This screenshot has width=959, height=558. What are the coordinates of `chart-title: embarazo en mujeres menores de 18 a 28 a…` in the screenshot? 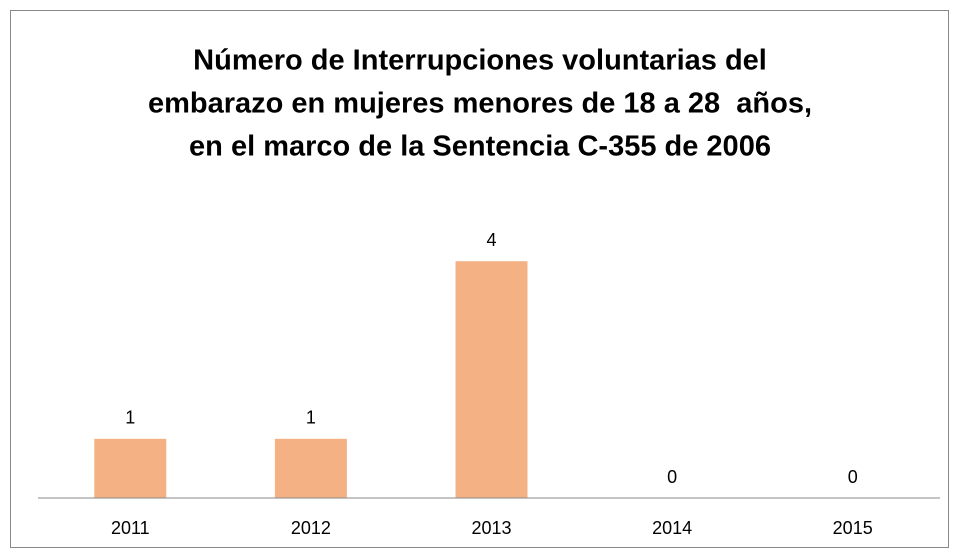 It's located at (480, 104).